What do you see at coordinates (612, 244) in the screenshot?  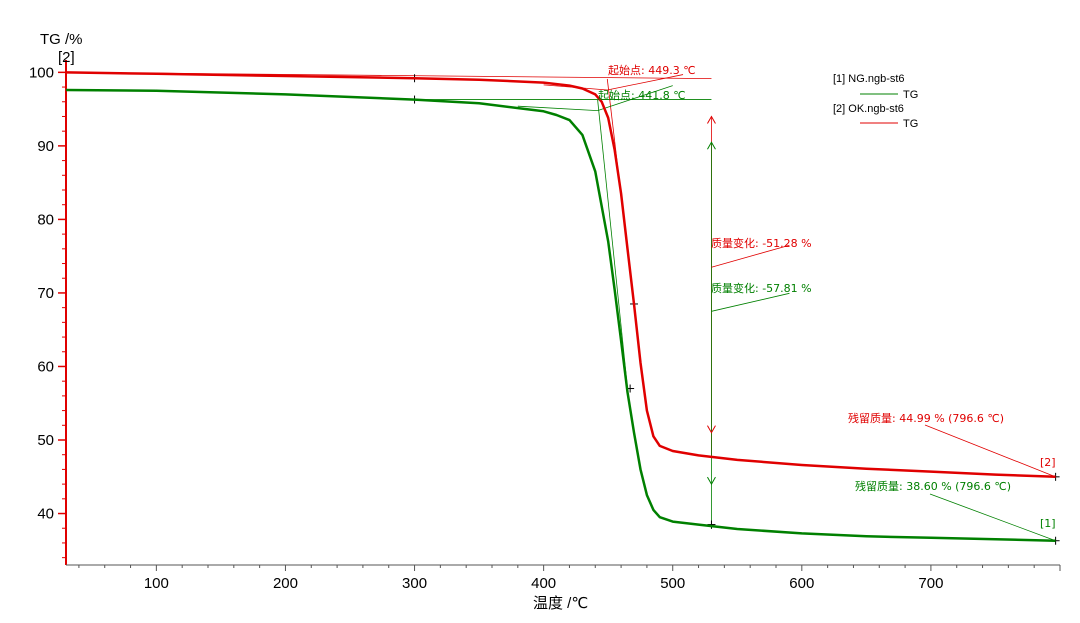 I see `onset-green-tangent` at bounding box center [612, 244].